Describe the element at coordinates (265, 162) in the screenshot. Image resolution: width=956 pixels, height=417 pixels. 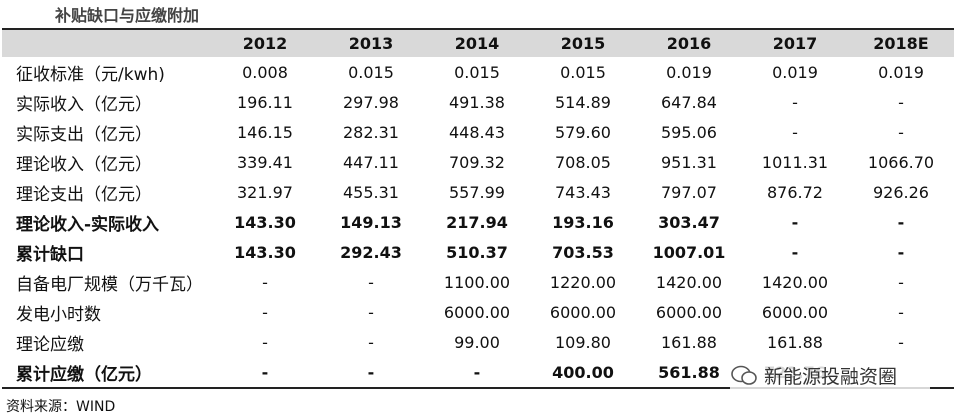
I see `table-cell: 339.41` at that location.